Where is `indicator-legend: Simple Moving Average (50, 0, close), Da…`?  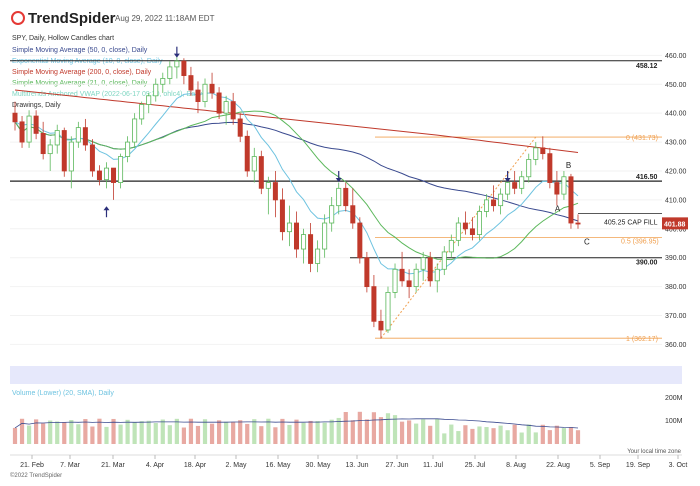 indicator-legend: Simple Moving Average (50, 0, close), Da… is located at coordinates (107, 78).